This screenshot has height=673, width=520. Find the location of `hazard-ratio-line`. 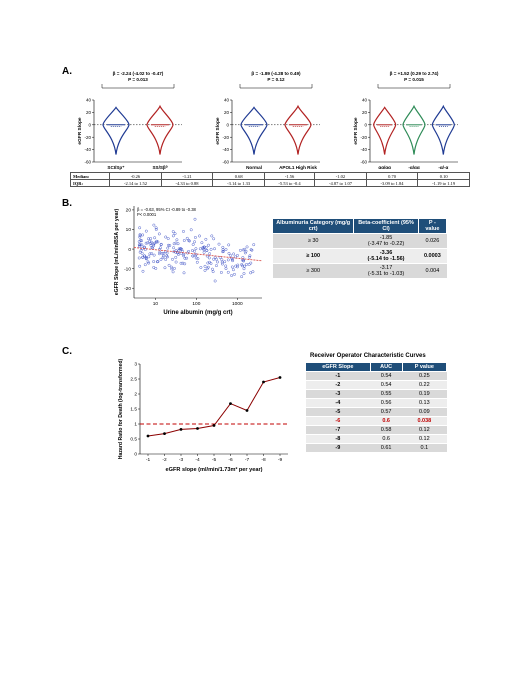

hazard-ratio-line is located at coordinates (214, 407).